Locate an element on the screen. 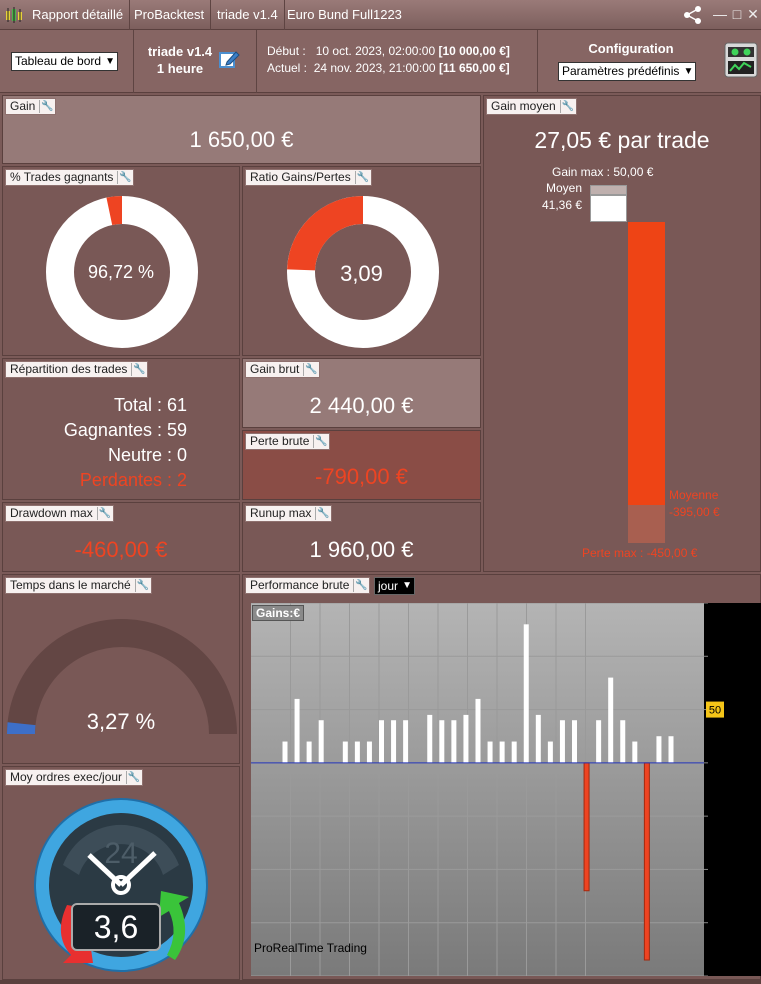 The image size is (761, 984). gain-max-bar is located at coordinates (608, 190).